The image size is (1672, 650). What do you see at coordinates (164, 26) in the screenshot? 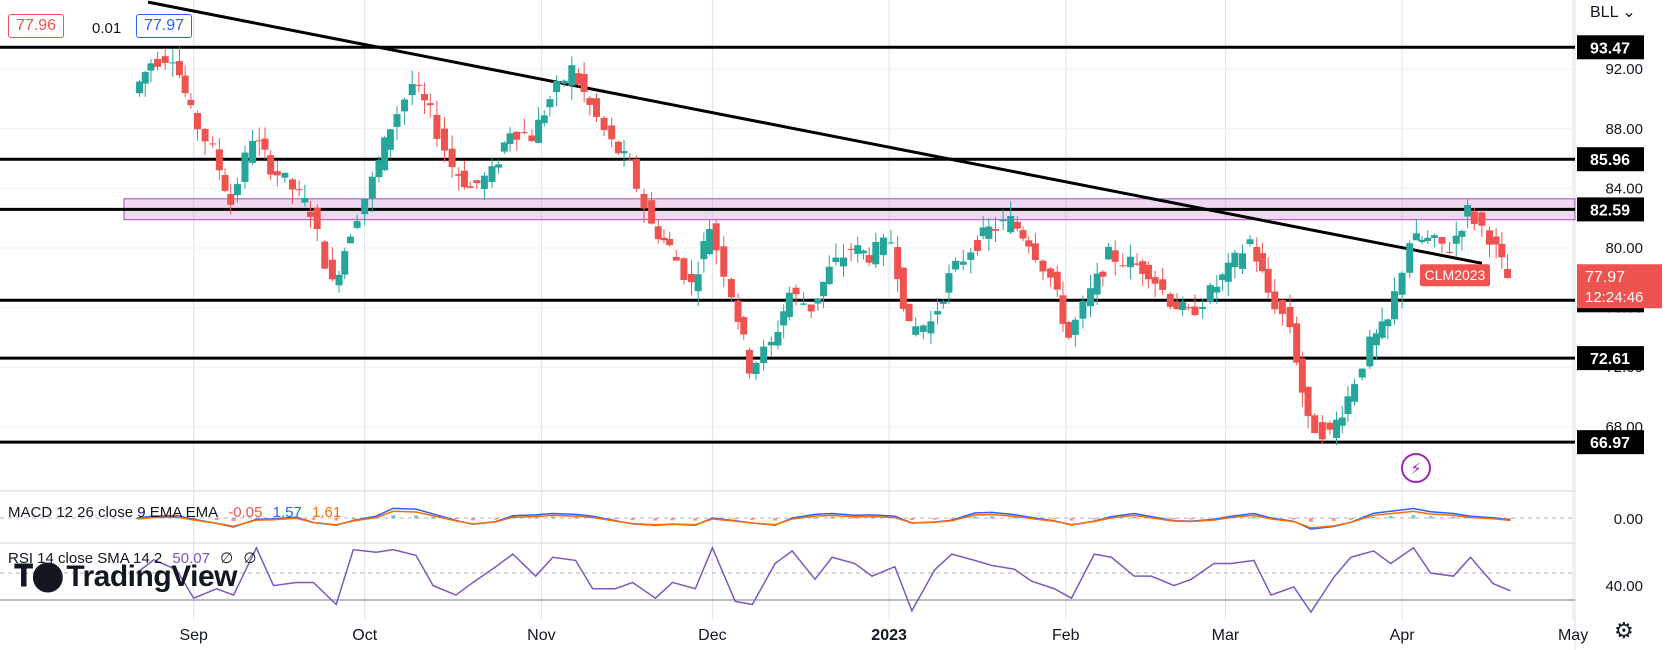
I see `ask-price: 77.97` at bounding box center [164, 26].